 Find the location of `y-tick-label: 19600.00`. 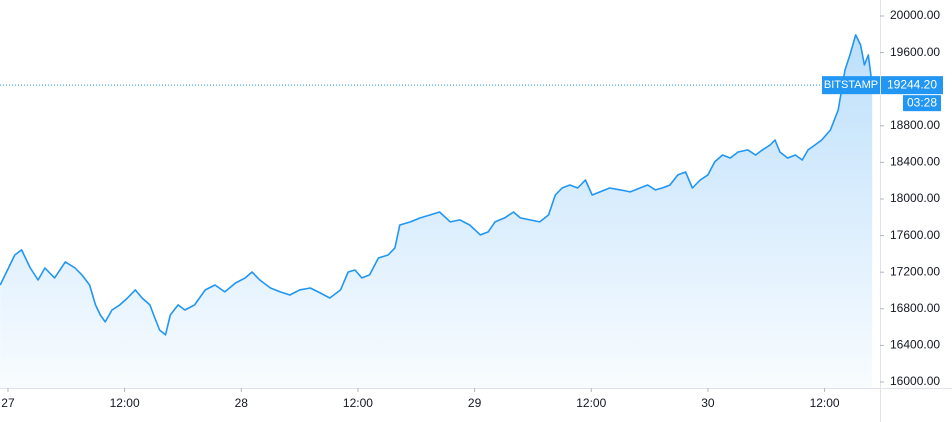

y-tick-label: 19600.00 is located at coordinates (915, 52).